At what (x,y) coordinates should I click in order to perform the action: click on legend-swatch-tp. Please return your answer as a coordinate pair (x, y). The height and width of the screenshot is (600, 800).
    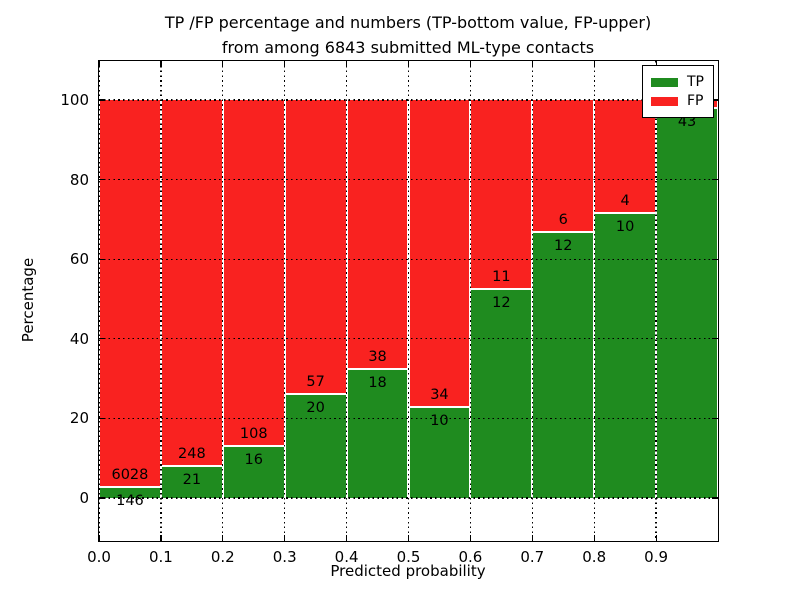
    Looking at the image, I should click on (664, 82).